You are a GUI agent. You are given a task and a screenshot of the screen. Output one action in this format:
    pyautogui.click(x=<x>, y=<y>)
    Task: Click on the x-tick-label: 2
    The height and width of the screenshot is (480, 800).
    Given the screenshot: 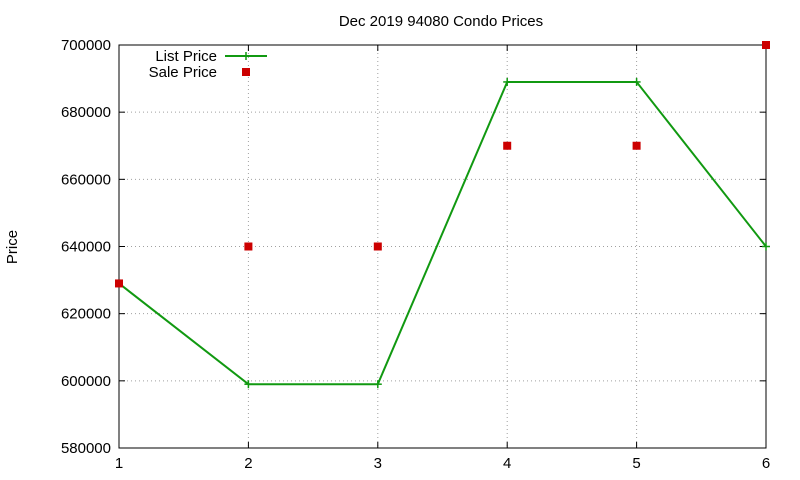 What is the action you would take?
    pyautogui.click(x=248, y=463)
    